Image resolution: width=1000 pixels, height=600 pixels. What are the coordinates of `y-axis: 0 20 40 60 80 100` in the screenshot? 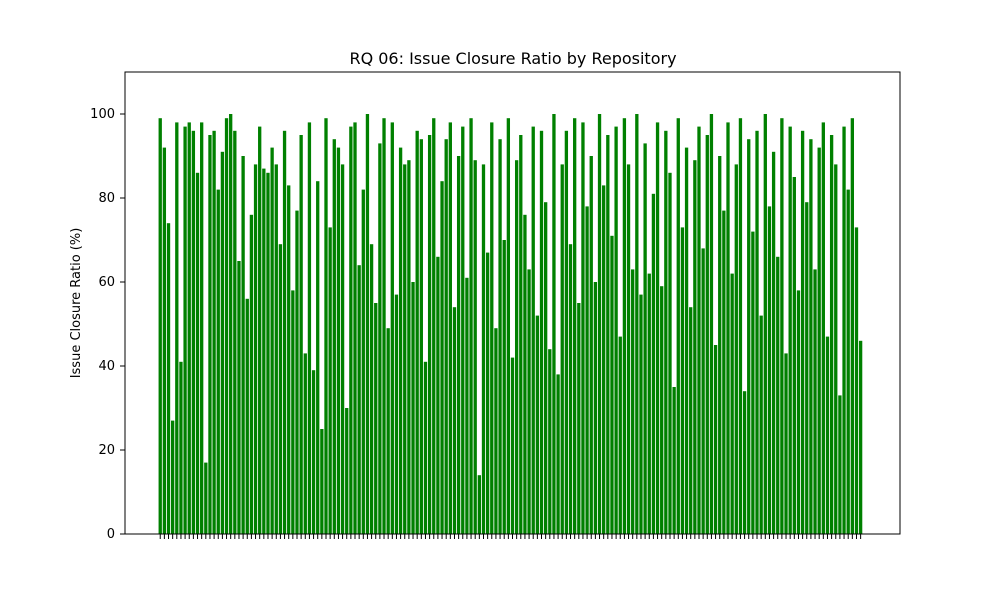 It's located at (107, 324).